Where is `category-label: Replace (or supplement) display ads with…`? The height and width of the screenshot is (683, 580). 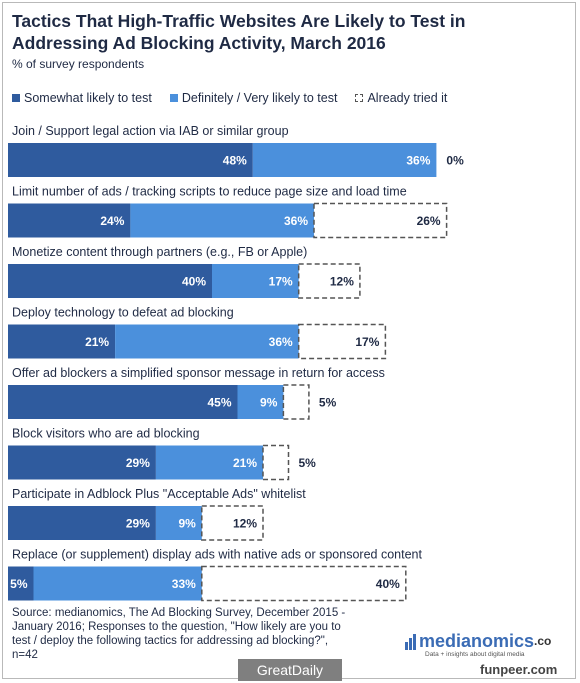
category-label: Replace (or supplement) display ads with… is located at coordinates (217, 555).